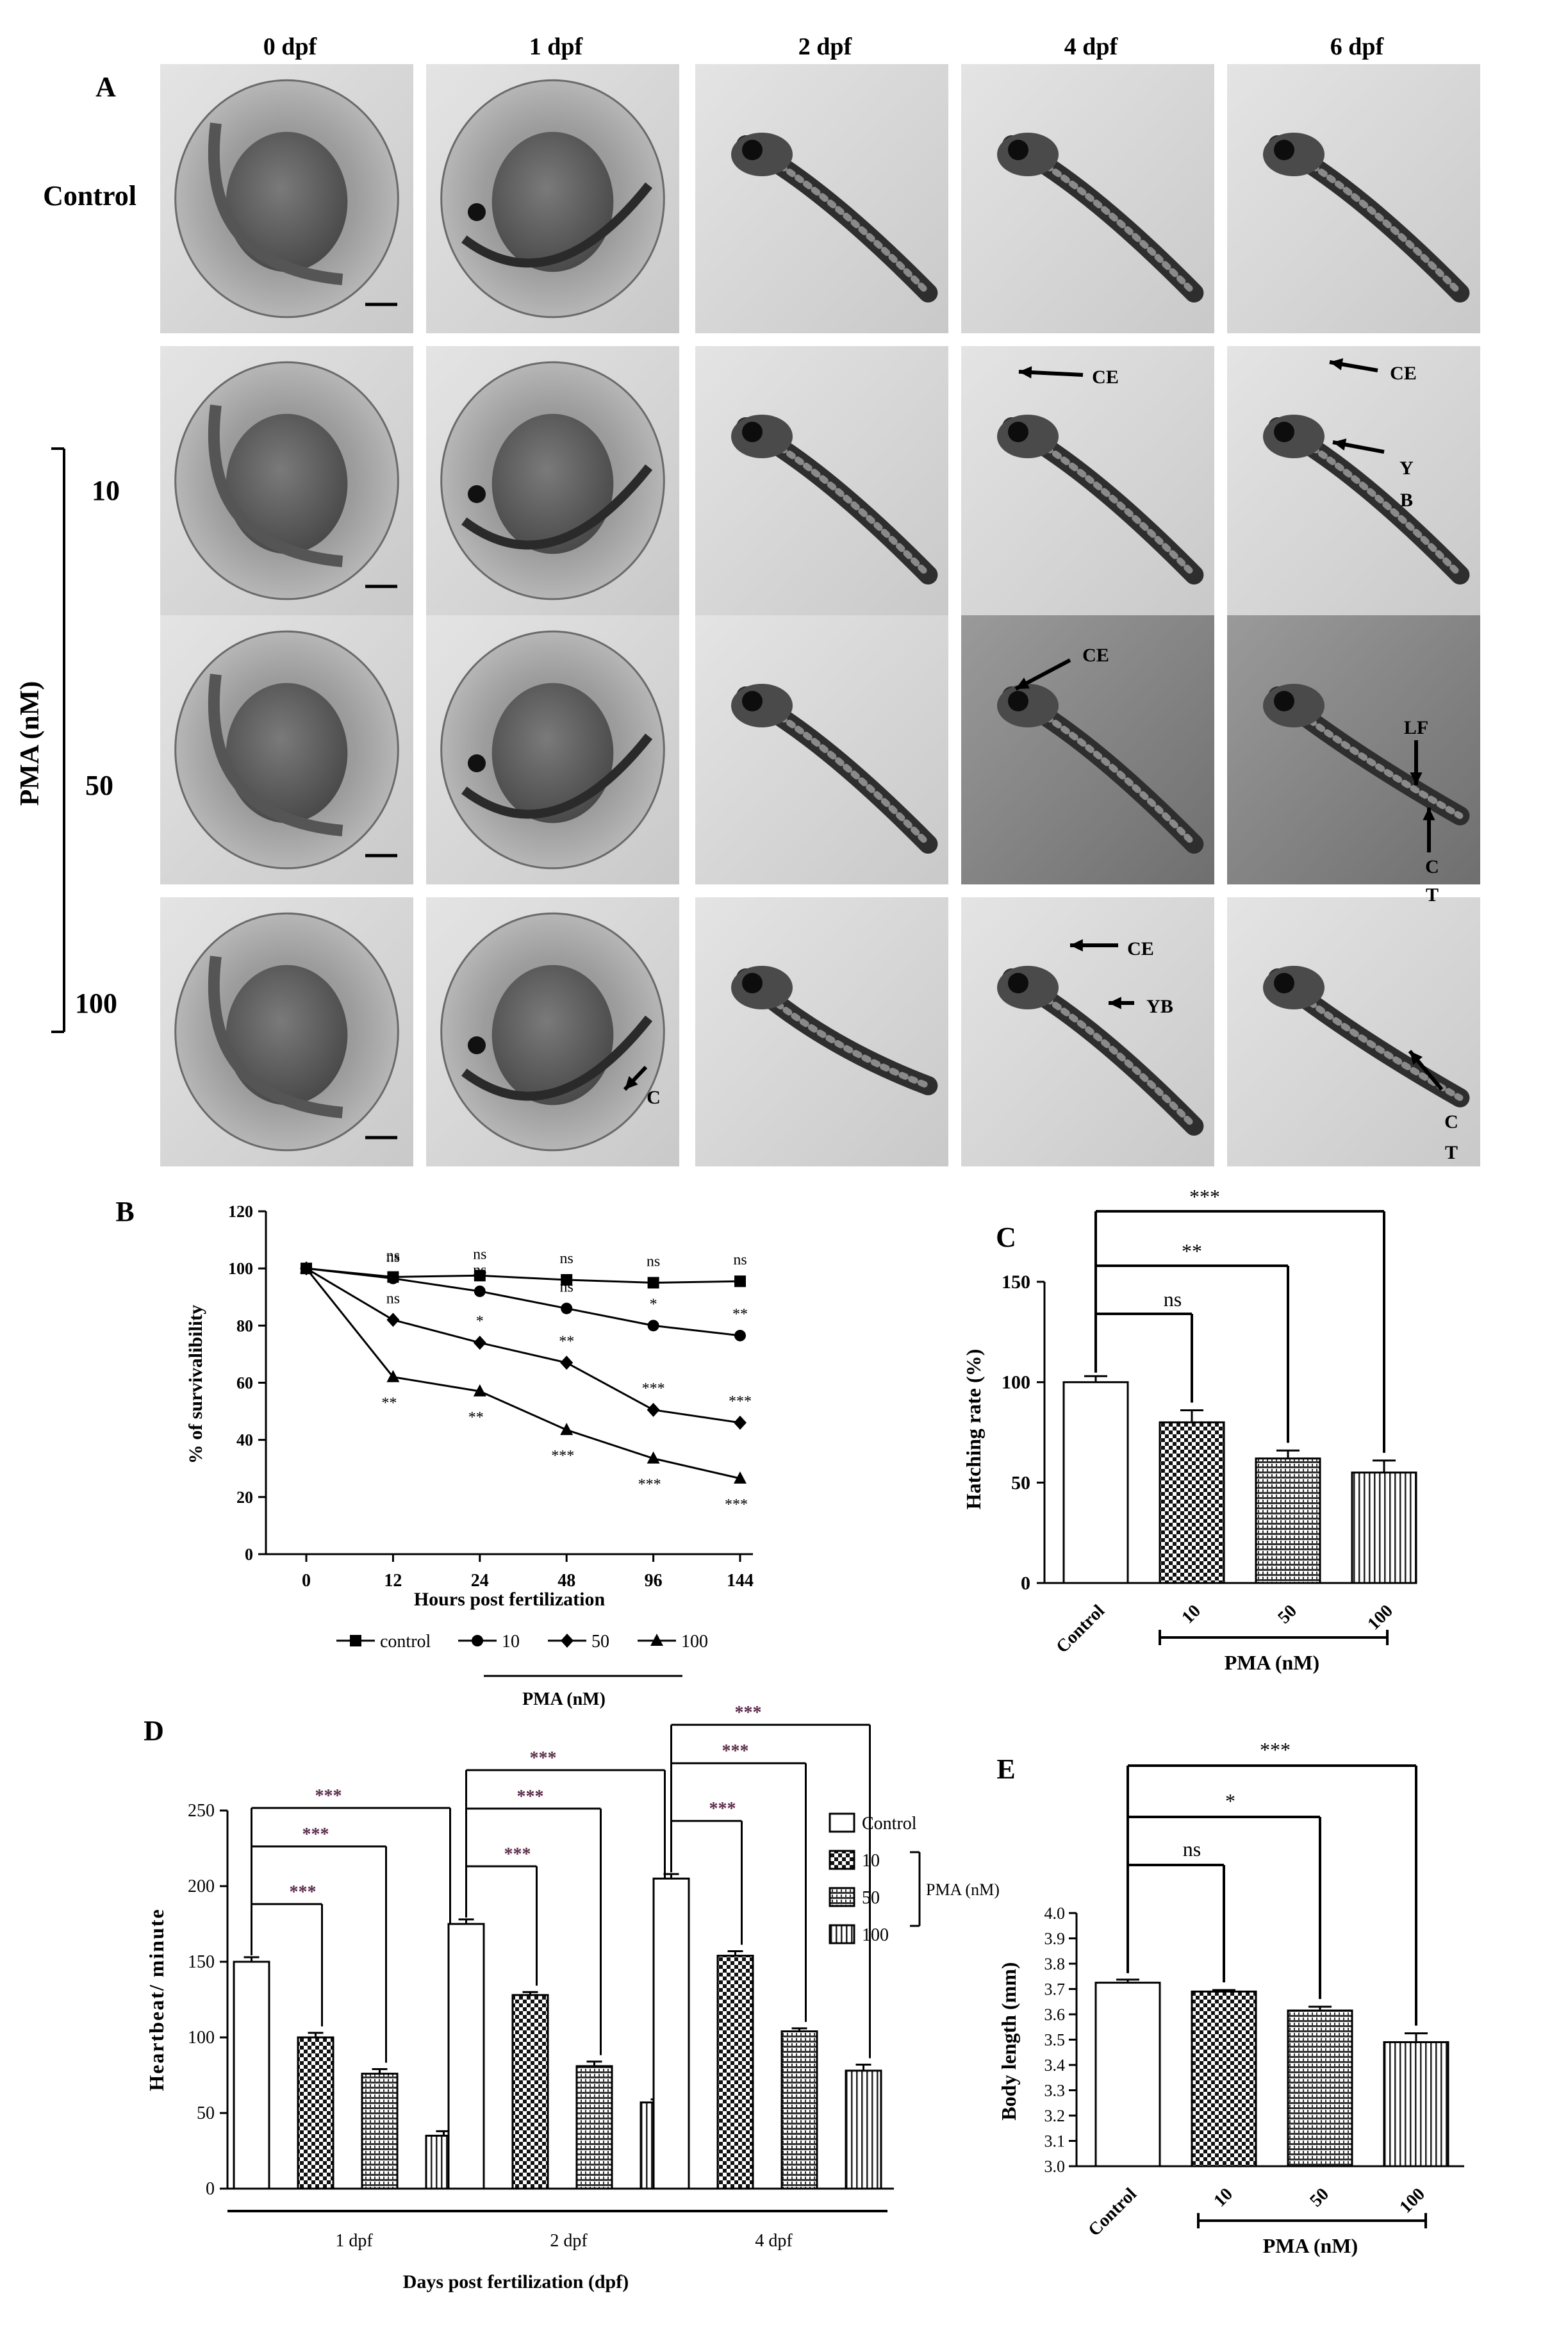 This screenshot has width=1568, height=2329. Describe the element at coordinates (480, 1581) in the screenshot. I see `x-tick-label: 24` at that location.